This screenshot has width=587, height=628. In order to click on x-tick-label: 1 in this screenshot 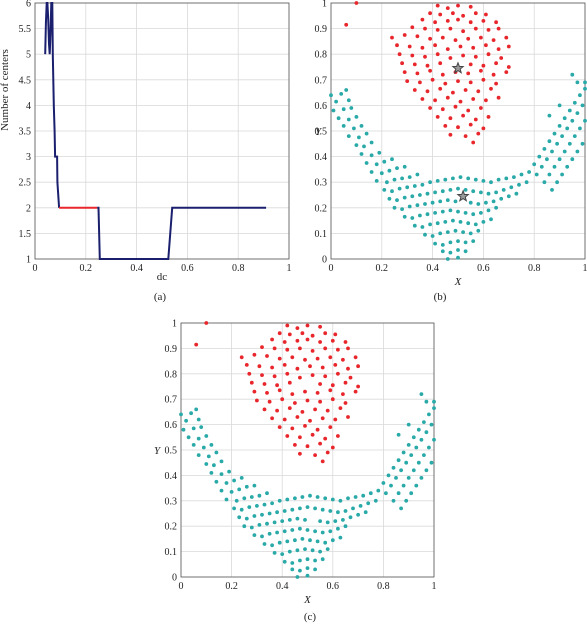, I will do `click(434, 586)`.